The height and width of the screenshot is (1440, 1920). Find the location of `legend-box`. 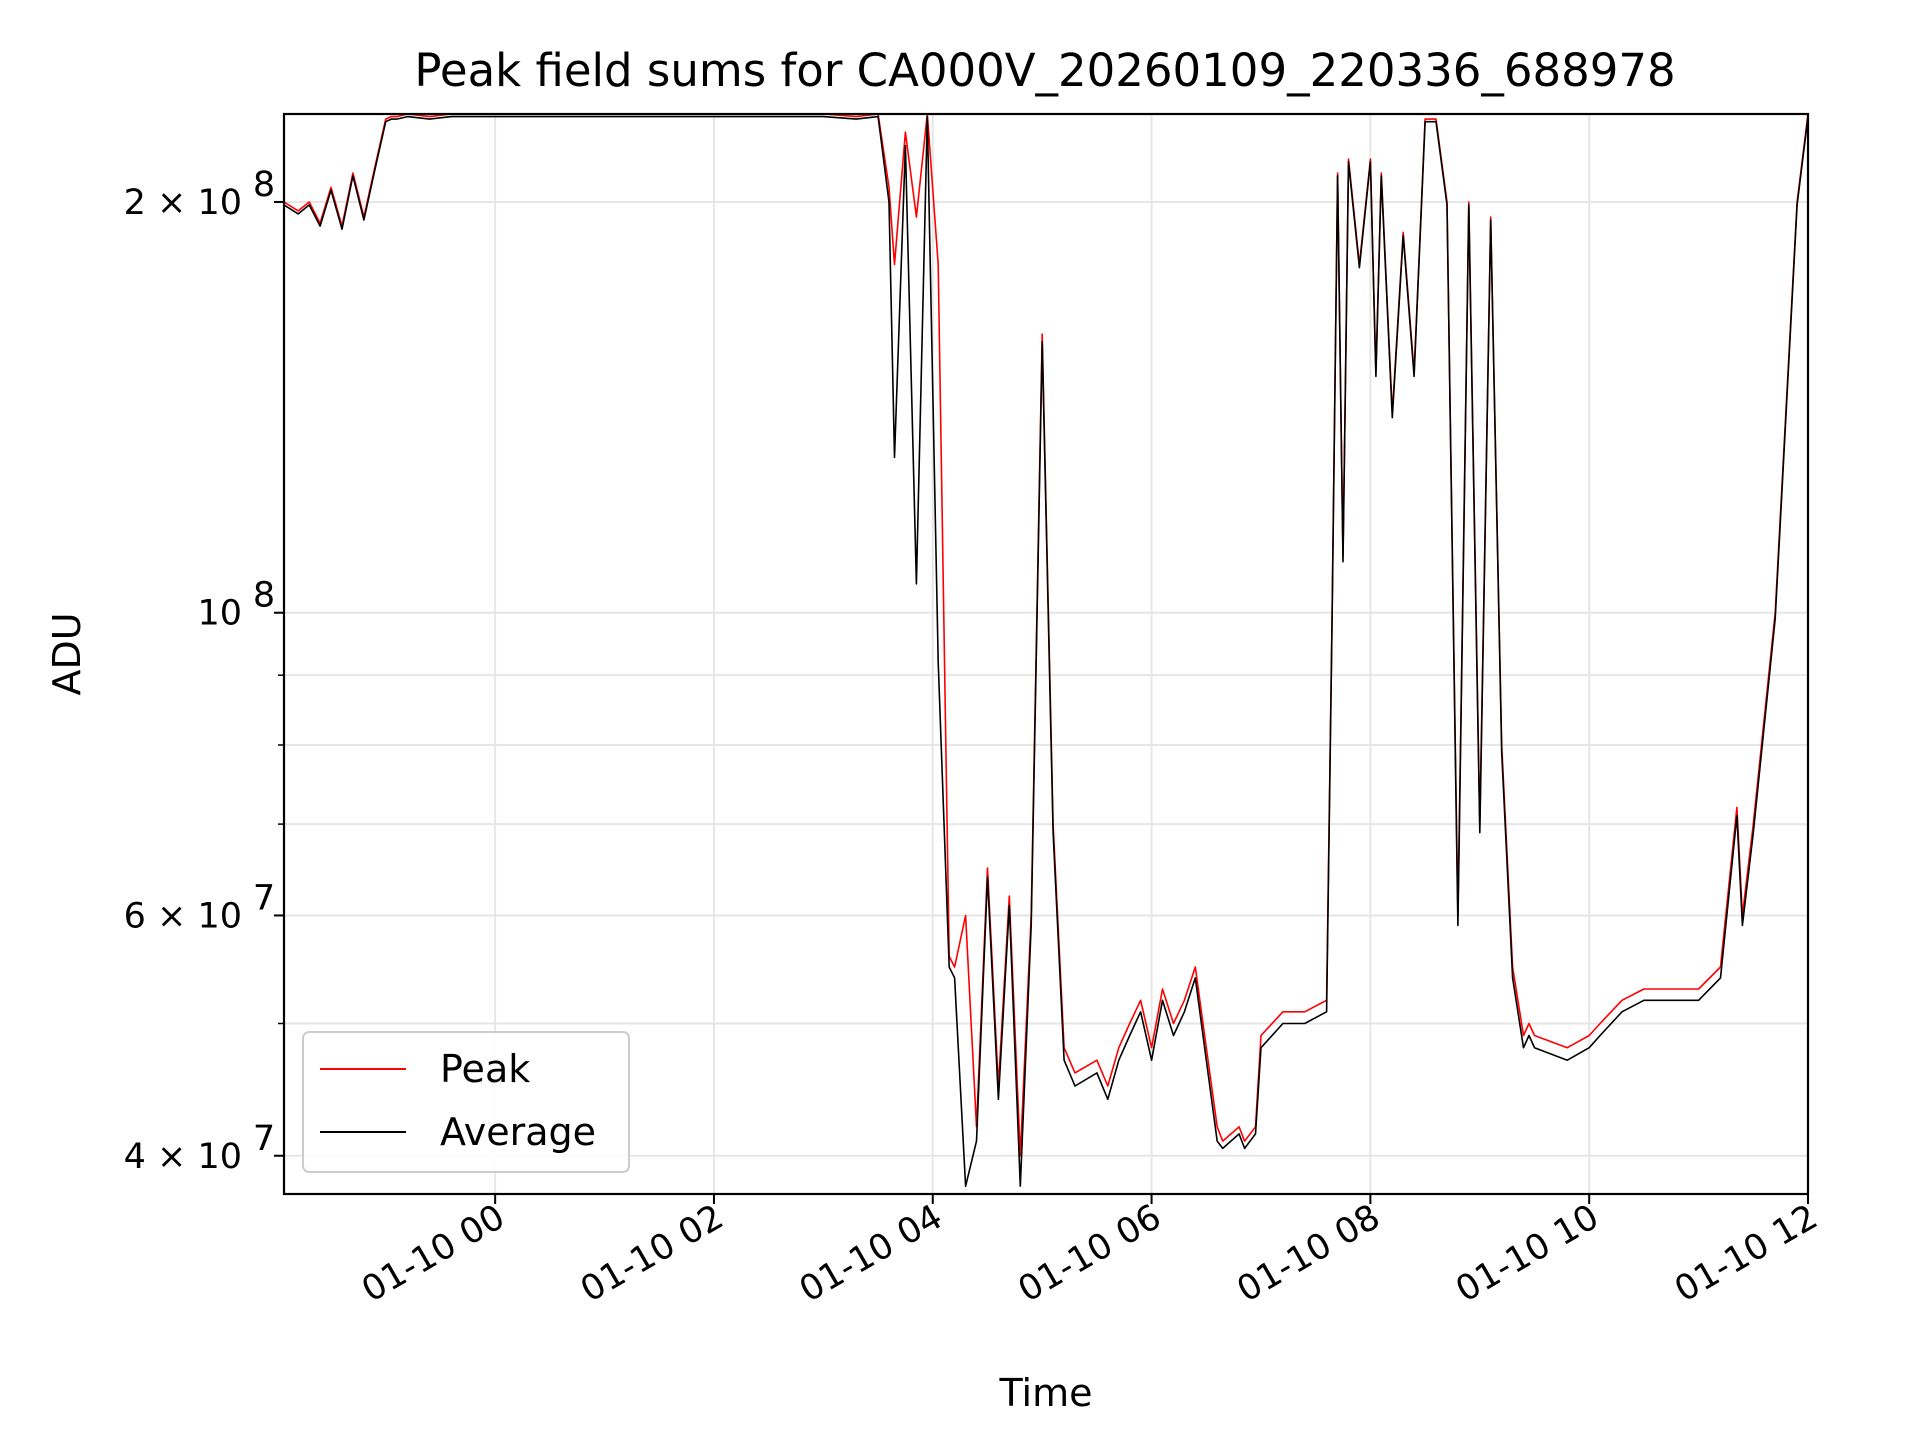

legend-box is located at coordinates (466, 1102).